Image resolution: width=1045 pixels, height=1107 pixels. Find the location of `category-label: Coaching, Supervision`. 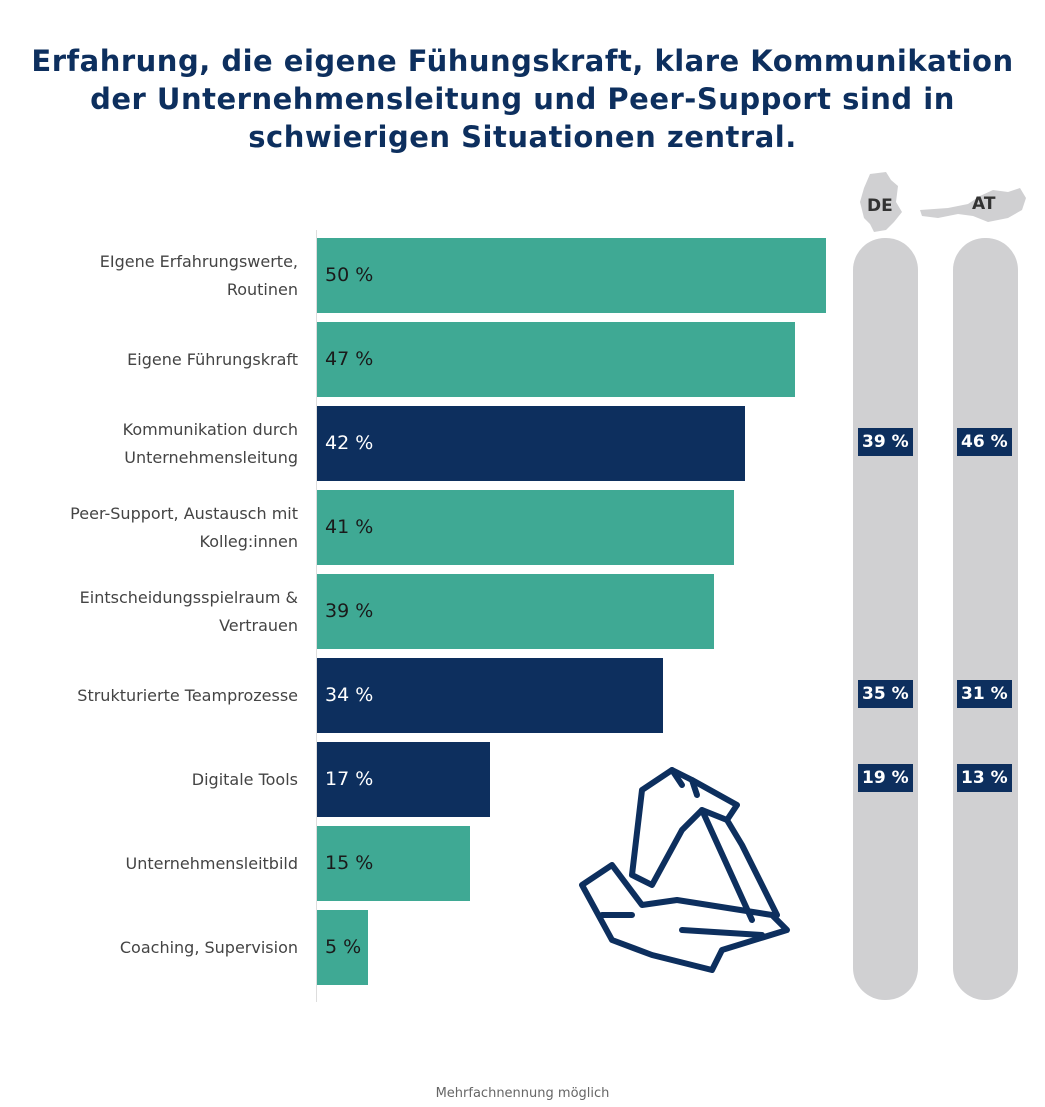

category-label: Coaching, Supervision is located at coordinates (149, 947).